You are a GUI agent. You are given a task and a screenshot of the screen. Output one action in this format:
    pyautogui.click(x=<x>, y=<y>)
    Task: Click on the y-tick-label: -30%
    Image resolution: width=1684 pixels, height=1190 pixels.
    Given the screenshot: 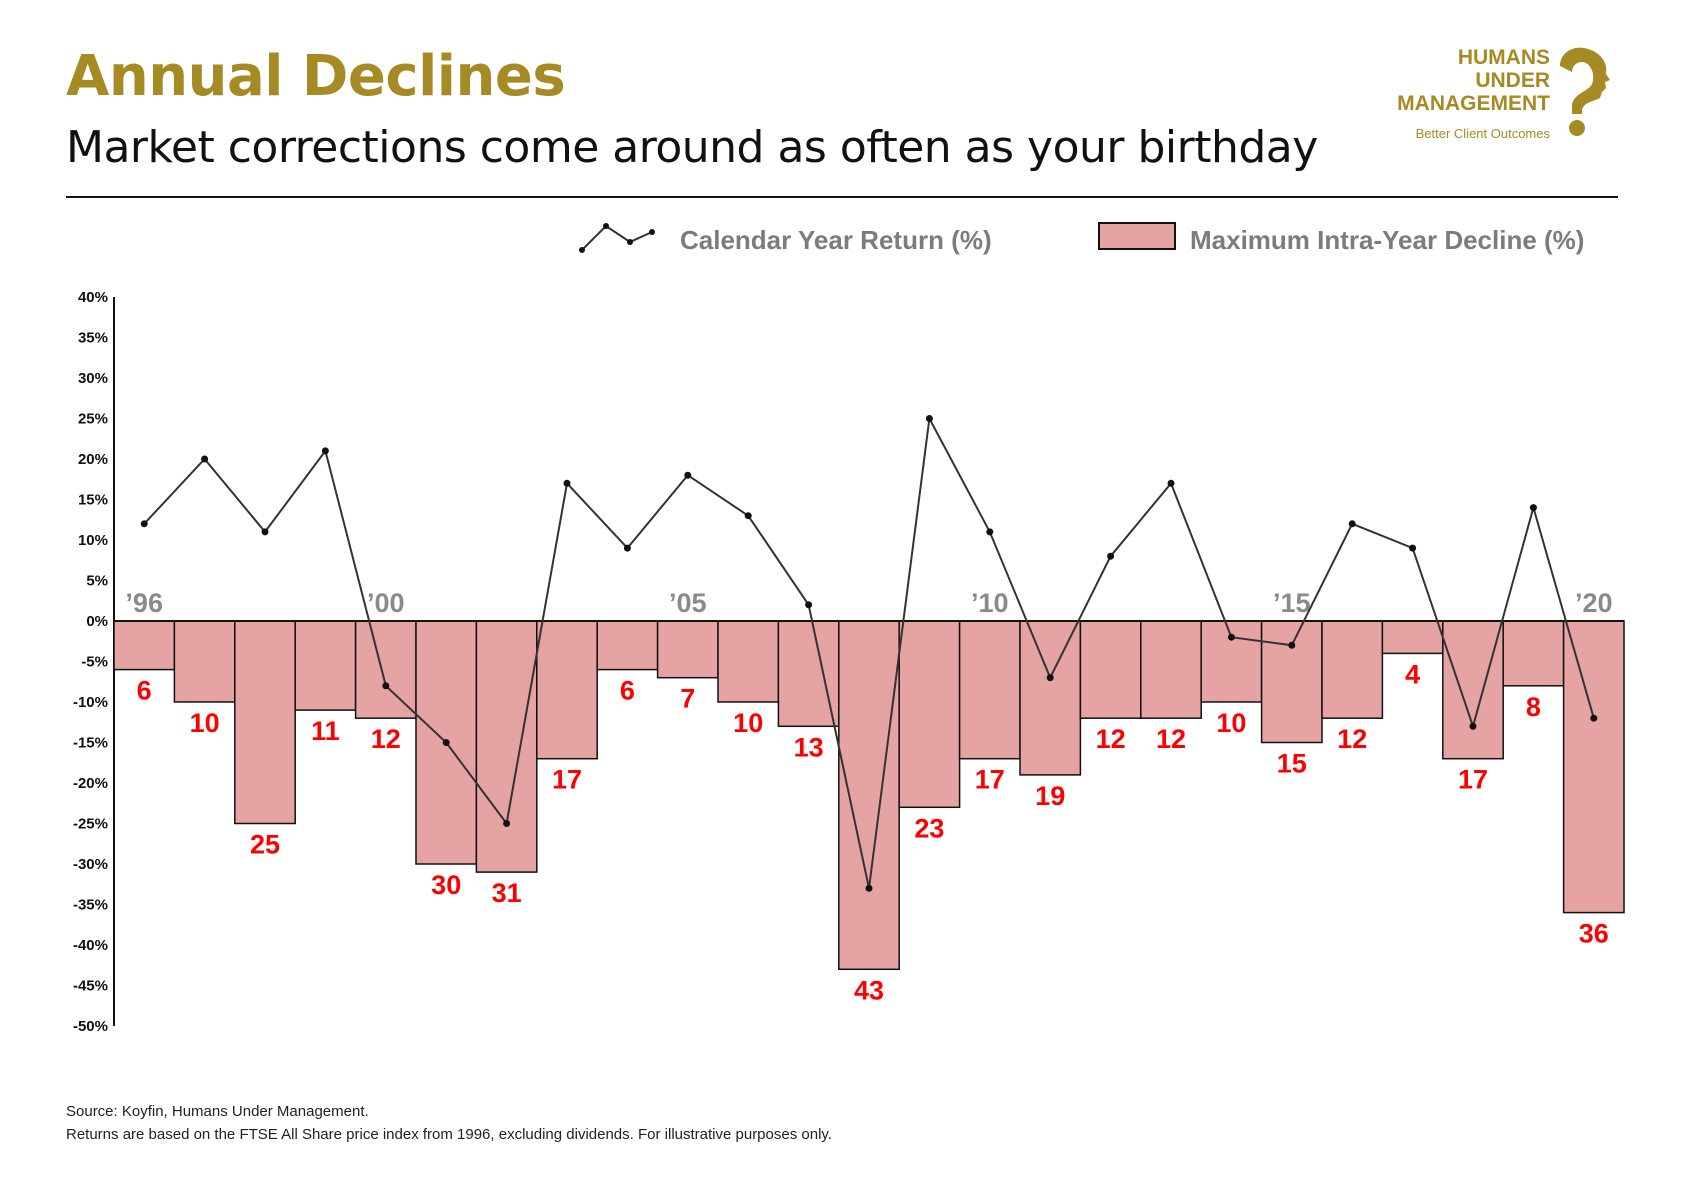 What is the action you would take?
    pyautogui.click(x=90, y=864)
    